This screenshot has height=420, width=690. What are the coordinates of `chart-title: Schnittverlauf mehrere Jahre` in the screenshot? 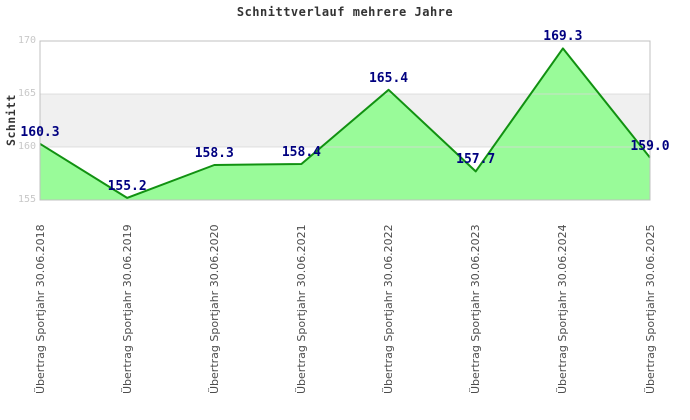 It's located at (345, 12).